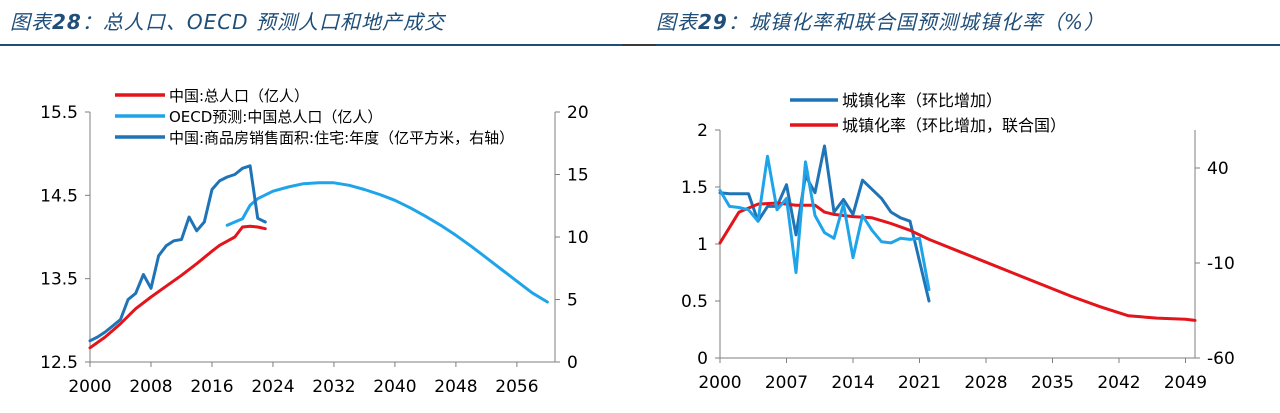 The image size is (1280, 413). I want to click on legend-item-1: OECD预测:中国总人口（亿人）, so click(248, 117).